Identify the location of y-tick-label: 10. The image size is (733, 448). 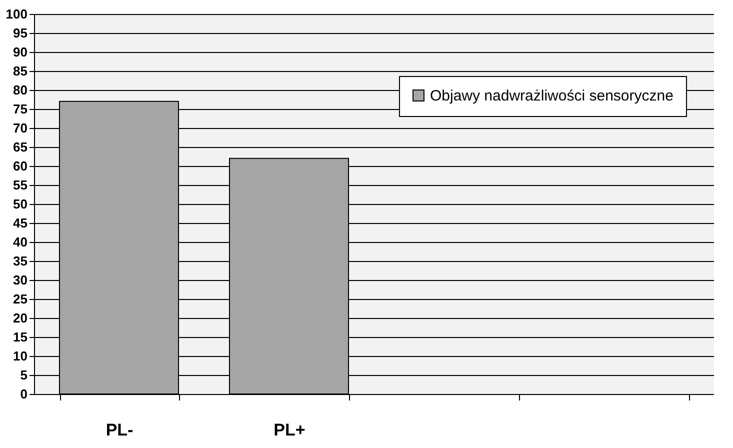
(20, 356).